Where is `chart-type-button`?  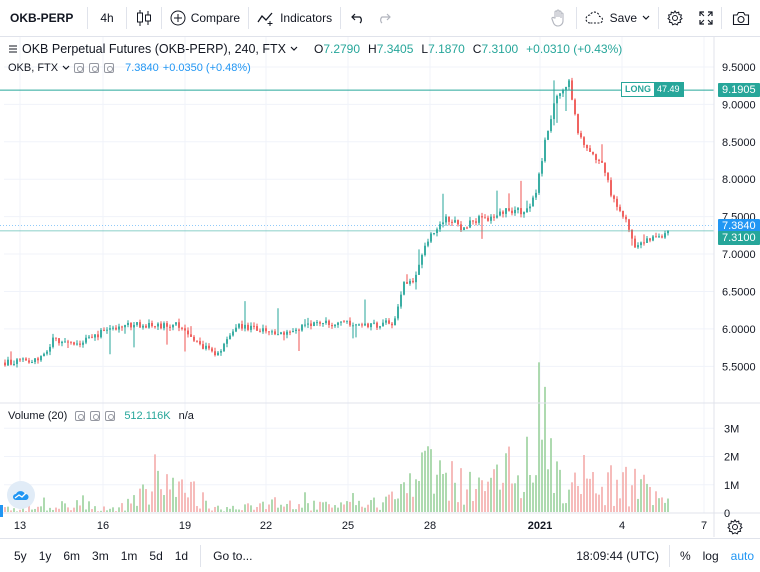 chart-type-button is located at coordinates (144, 18).